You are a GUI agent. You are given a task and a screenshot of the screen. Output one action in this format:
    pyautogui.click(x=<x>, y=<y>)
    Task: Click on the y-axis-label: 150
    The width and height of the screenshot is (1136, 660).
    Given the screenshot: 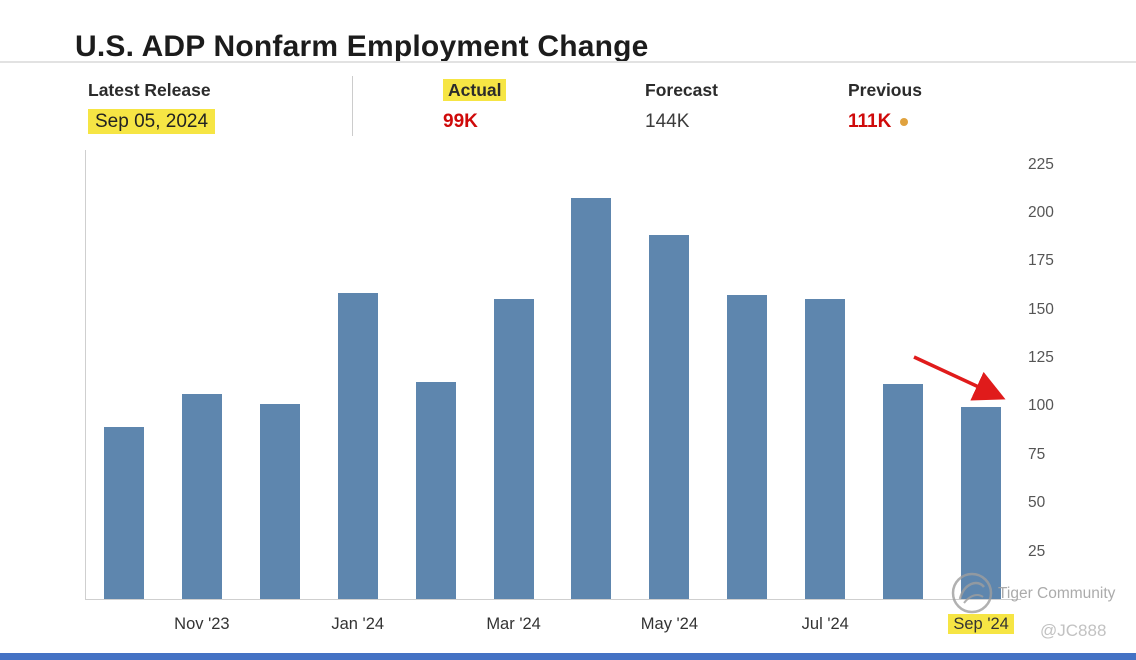 What is the action you would take?
    pyautogui.click(x=1041, y=309)
    